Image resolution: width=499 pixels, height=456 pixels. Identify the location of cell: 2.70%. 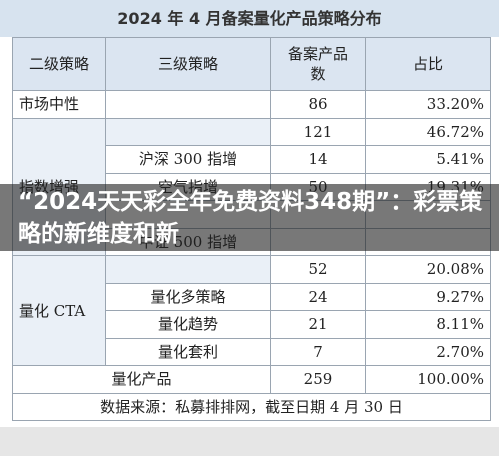
(428, 351).